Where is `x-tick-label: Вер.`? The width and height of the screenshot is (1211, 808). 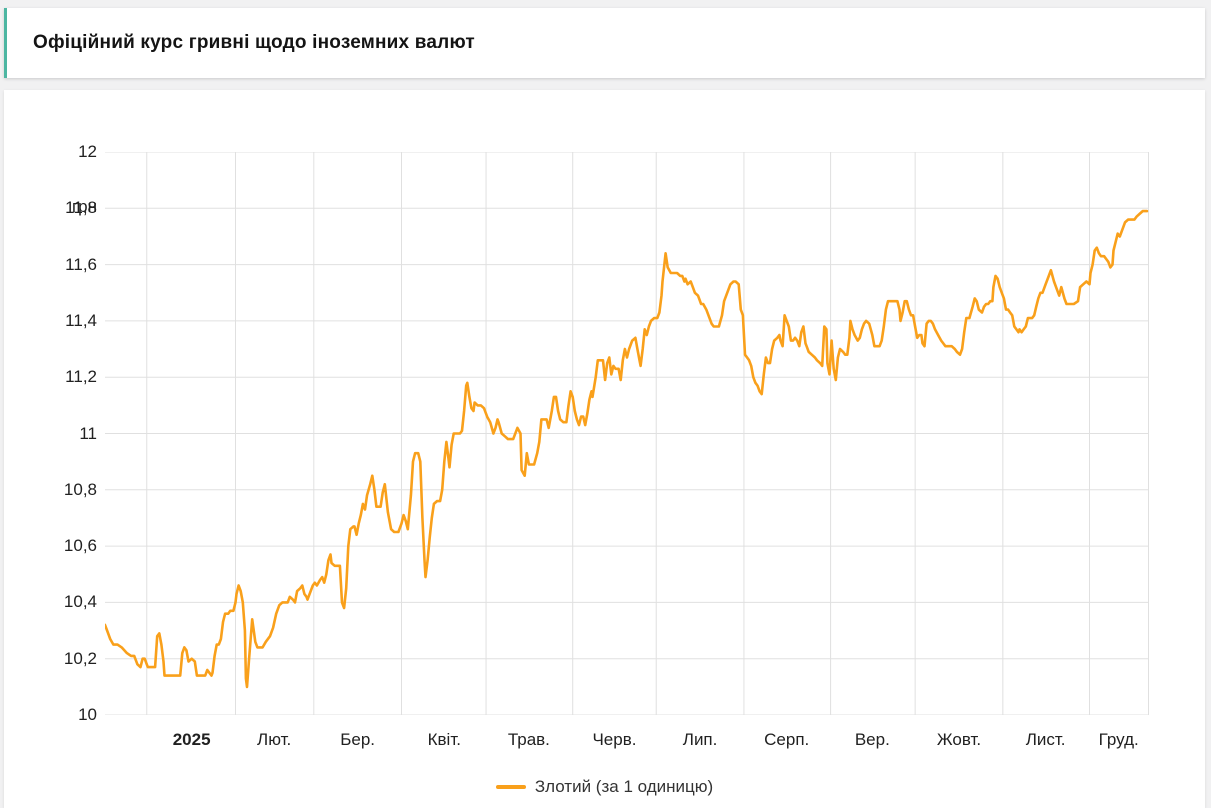
x-tick-label: Вер. is located at coordinates (872, 739).